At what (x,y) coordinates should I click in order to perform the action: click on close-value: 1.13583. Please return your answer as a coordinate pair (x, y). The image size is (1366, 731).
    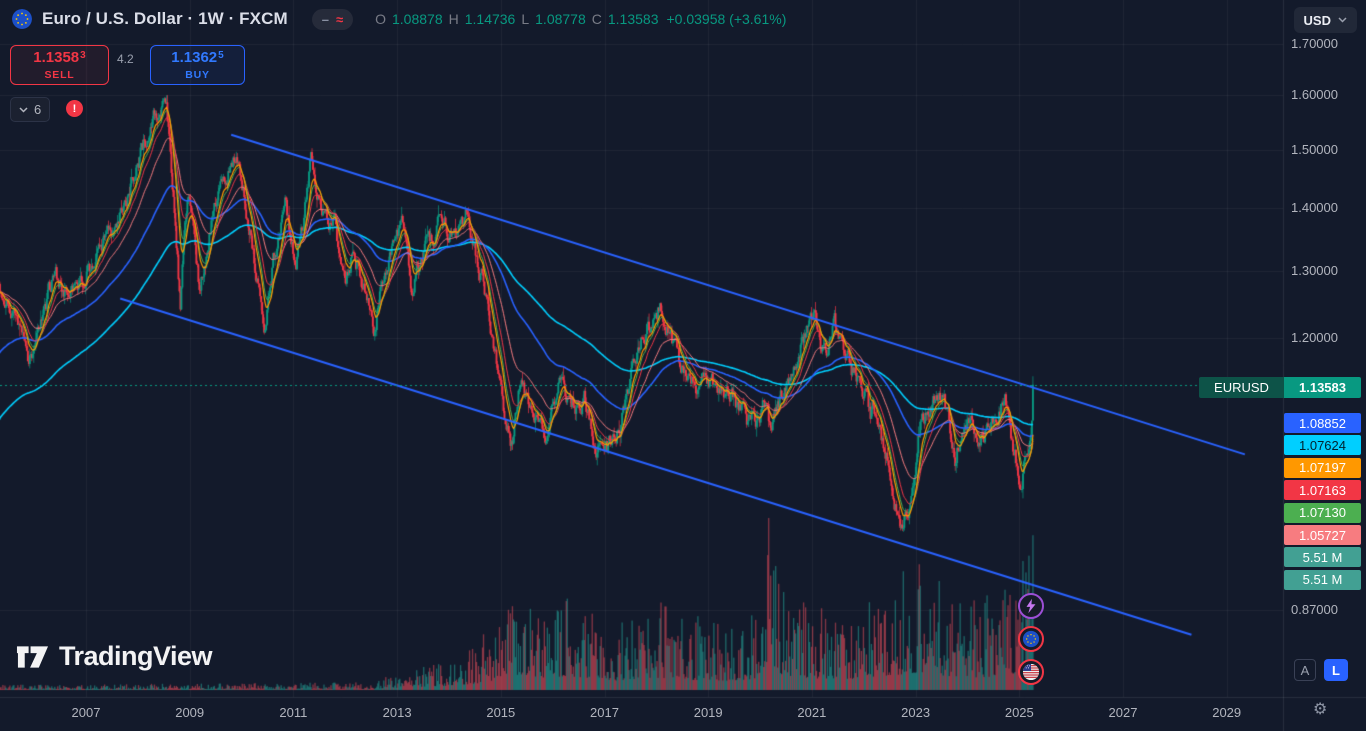
    Looking at the image, I should click on (633, 19).